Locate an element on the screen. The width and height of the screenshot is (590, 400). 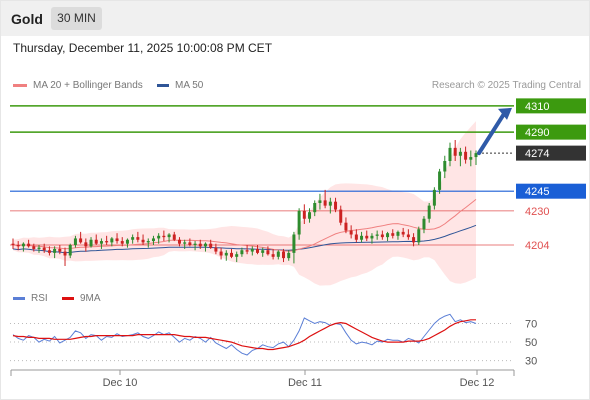
timeframe-button: 30 MIN is located at coordinates (76, 18).